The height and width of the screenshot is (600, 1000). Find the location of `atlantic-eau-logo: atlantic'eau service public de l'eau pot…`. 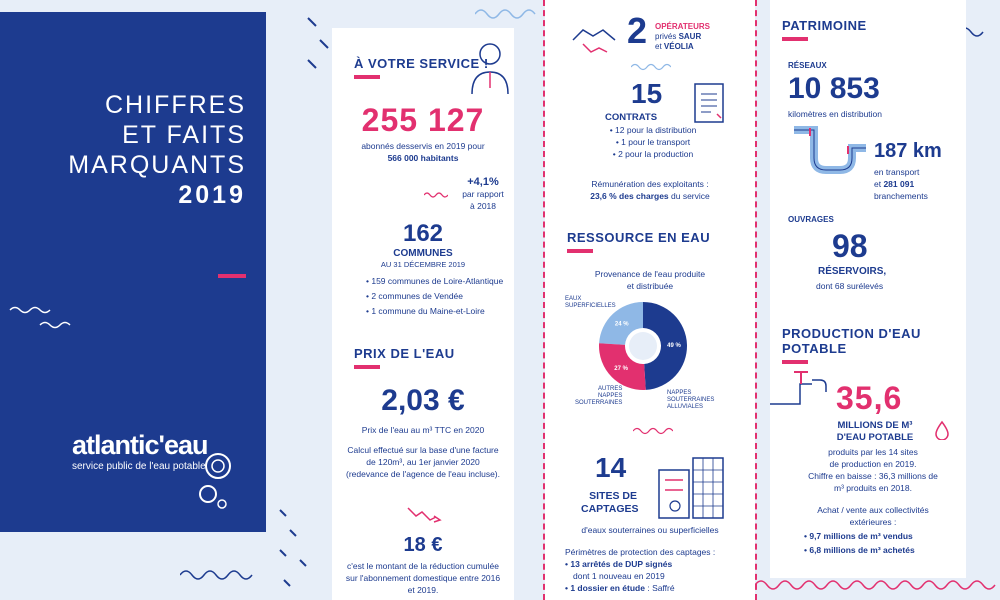

atlantic-eau-logo: atlantic'eau service public de l'eau pot… is located at coordinates (140, 451).